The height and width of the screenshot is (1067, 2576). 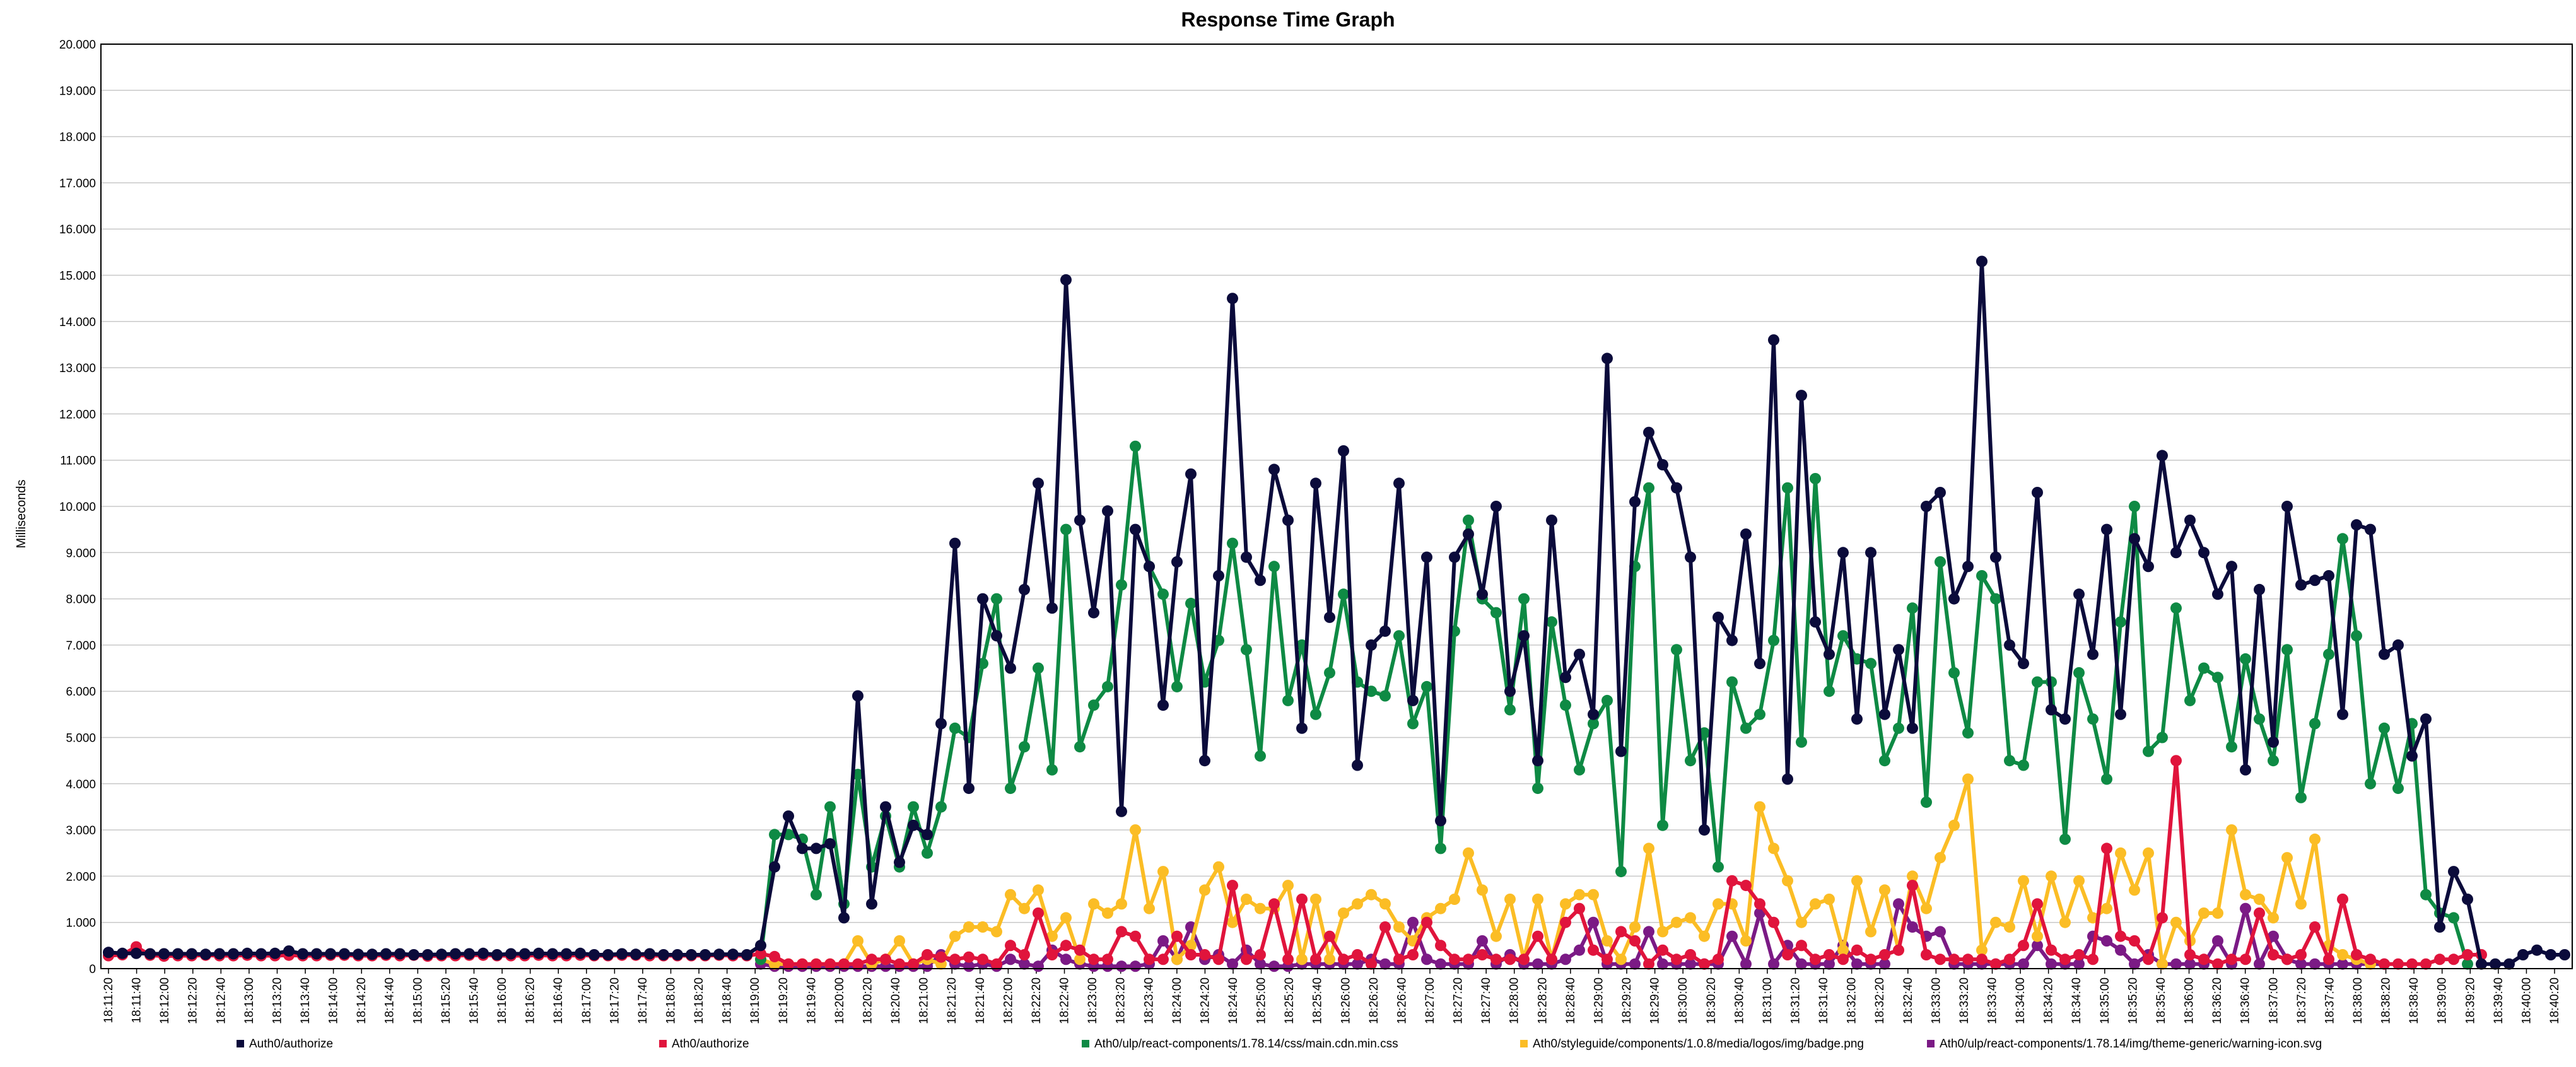 I want to click on x-tick-label: 18:22:00, so click(x=1008, y=1000).